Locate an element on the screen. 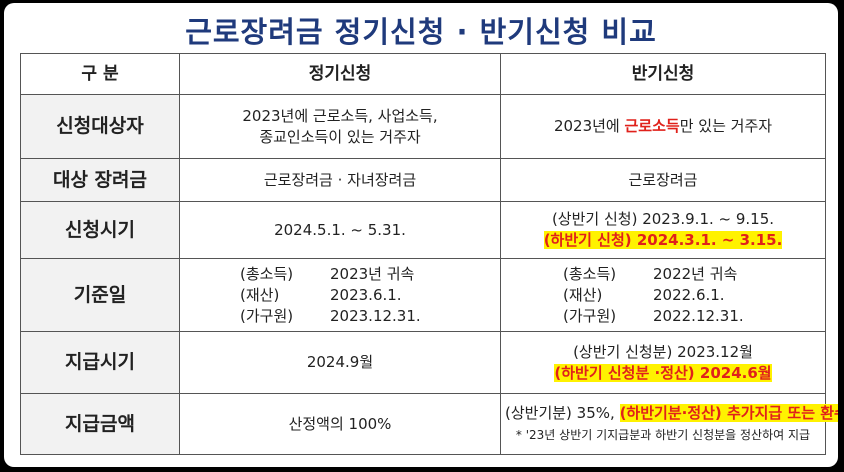 This screenshot has height=472, width=844. cell: 2024.5.1. ~ 5.31. is located at coordinates (340, 230).